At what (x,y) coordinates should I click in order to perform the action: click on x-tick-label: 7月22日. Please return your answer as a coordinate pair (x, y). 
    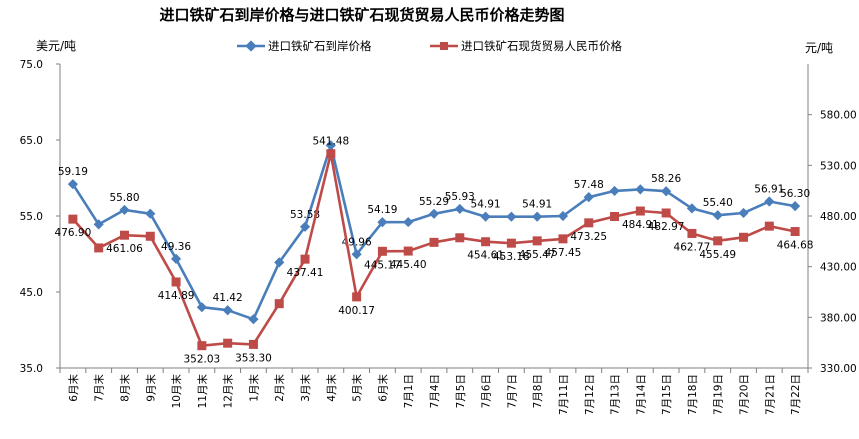
    Looking at the image, I should click on (796, 394).